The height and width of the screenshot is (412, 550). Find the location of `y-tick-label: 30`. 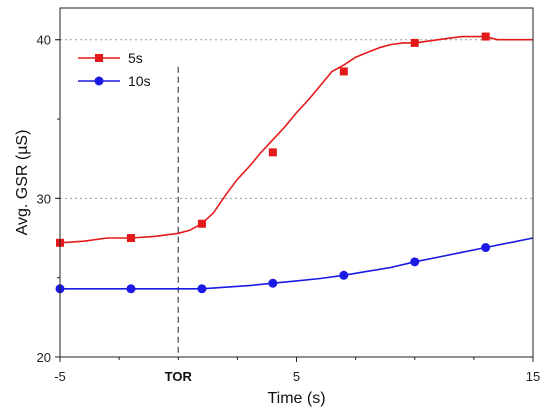

y-tick-label: 30 is located at coordinates (44, 198).